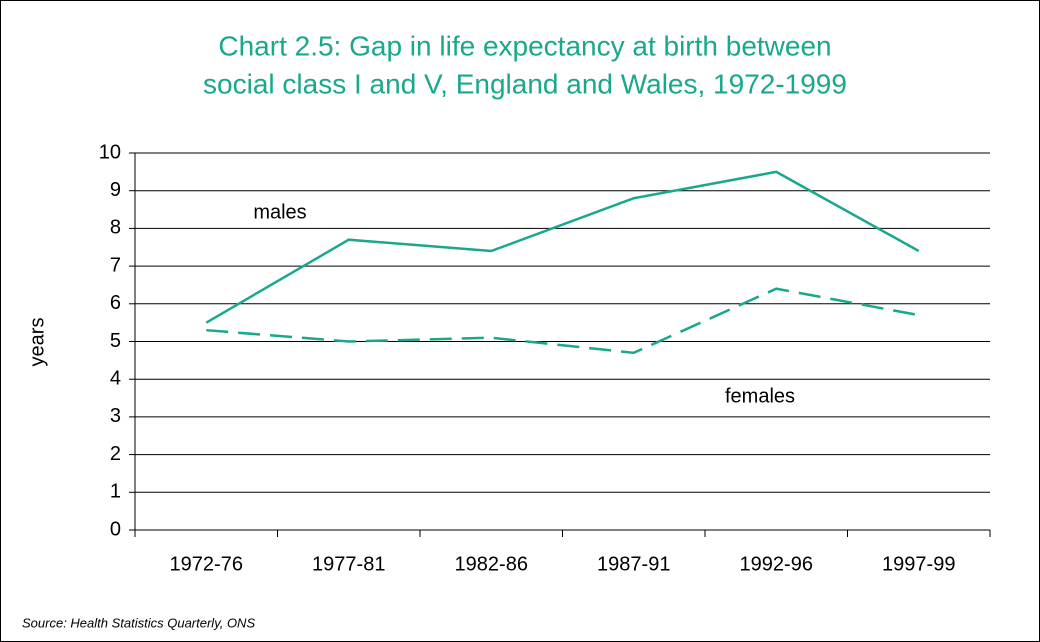 The image size is (1040, 642). What do you see at coordinates (115, 529) in the screenshot?
I see `y-tick-label: 0` at bounding box center [115, 529].